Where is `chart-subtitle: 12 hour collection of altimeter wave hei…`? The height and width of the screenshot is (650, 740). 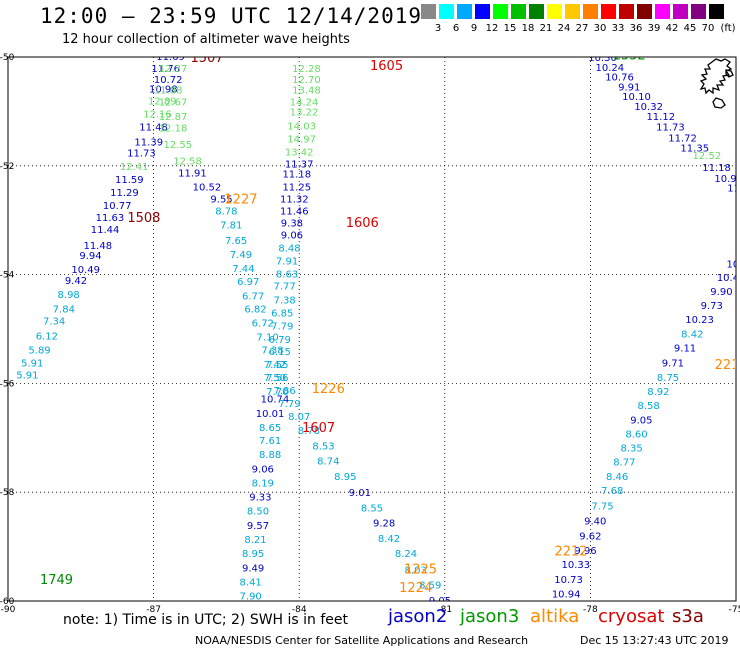 chart-subtitle: 12 hour collection of altimeter wave hei… is located at coordinates (206, 39).